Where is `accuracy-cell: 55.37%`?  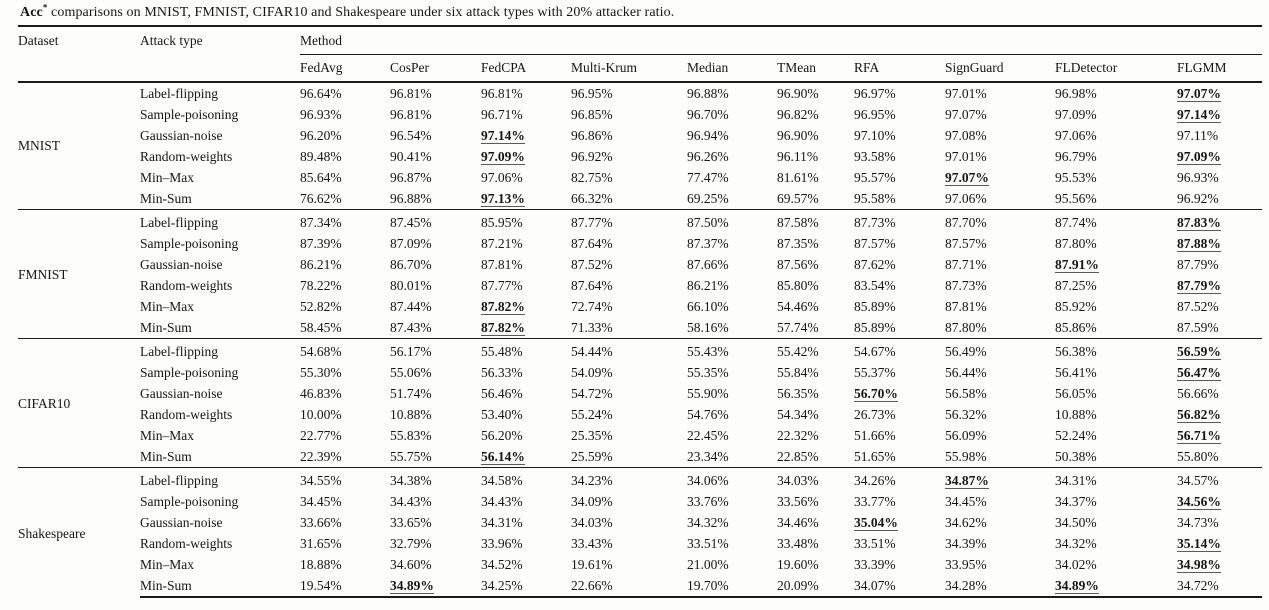 accuracy-cell: 55.37% is located at coordinates (875, 372).